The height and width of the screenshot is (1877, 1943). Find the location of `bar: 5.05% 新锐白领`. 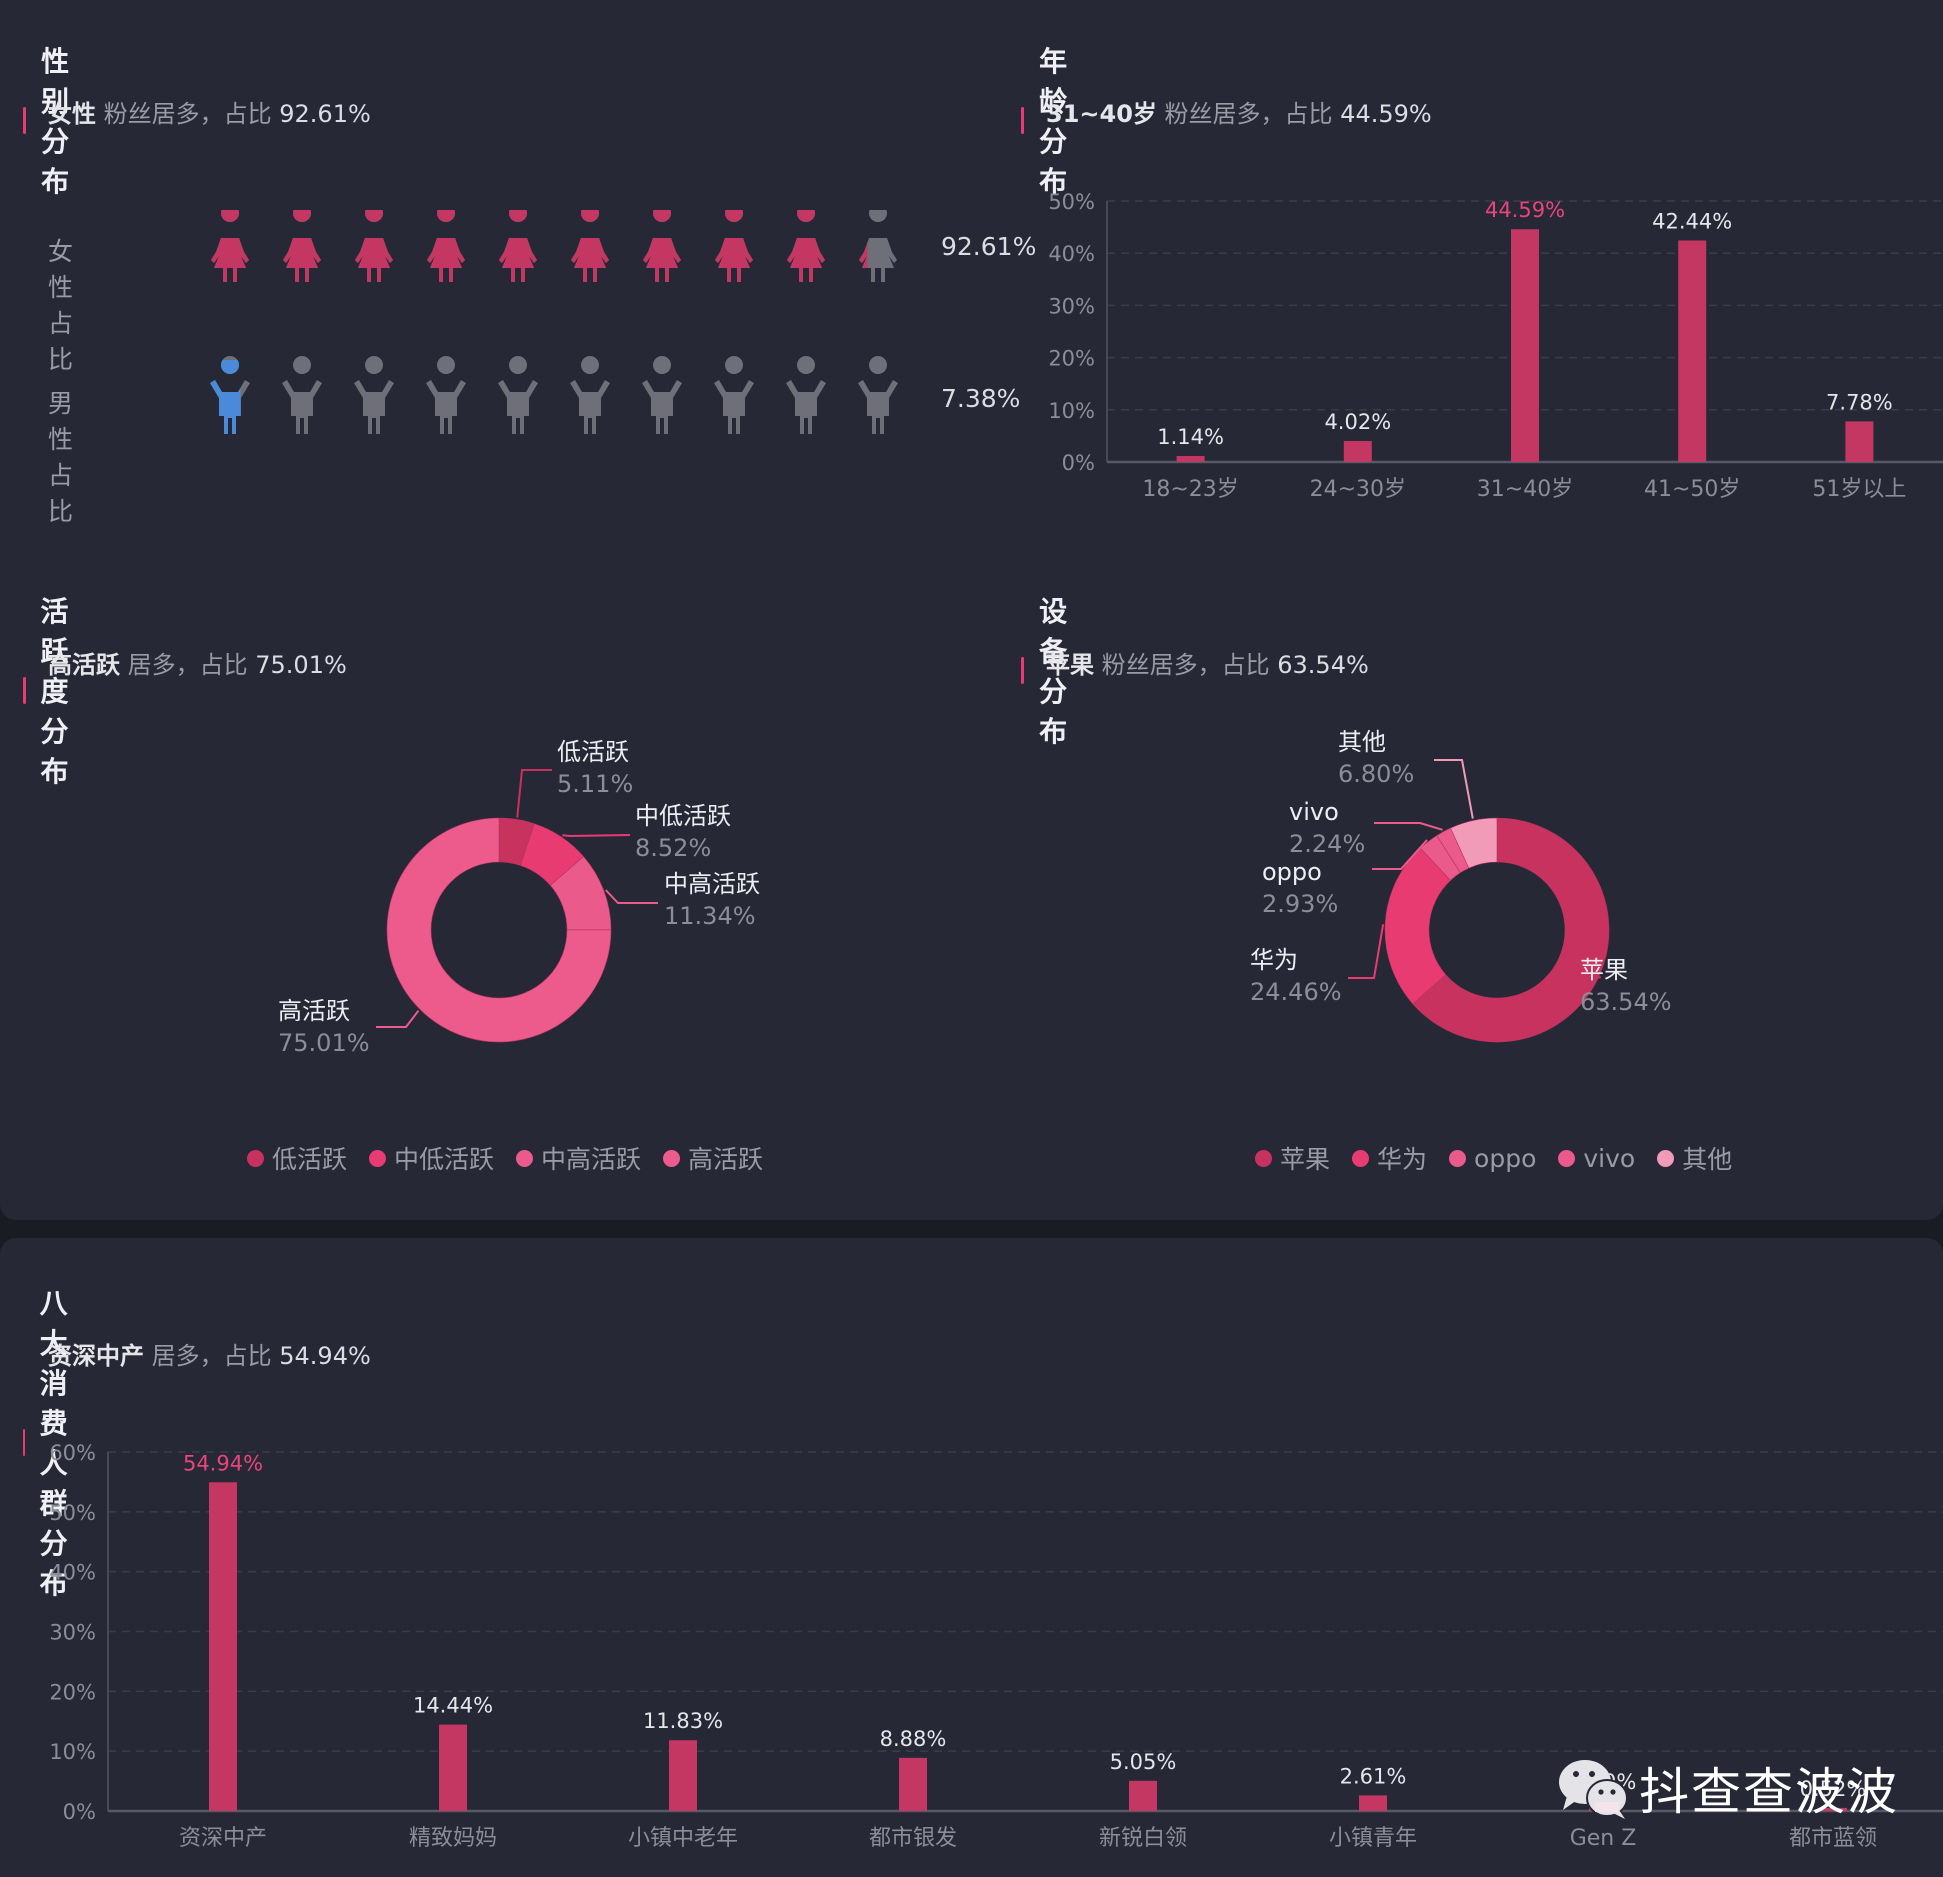

bar: 5.05% 新锐白领 is located at coordinates (1143, 1800).